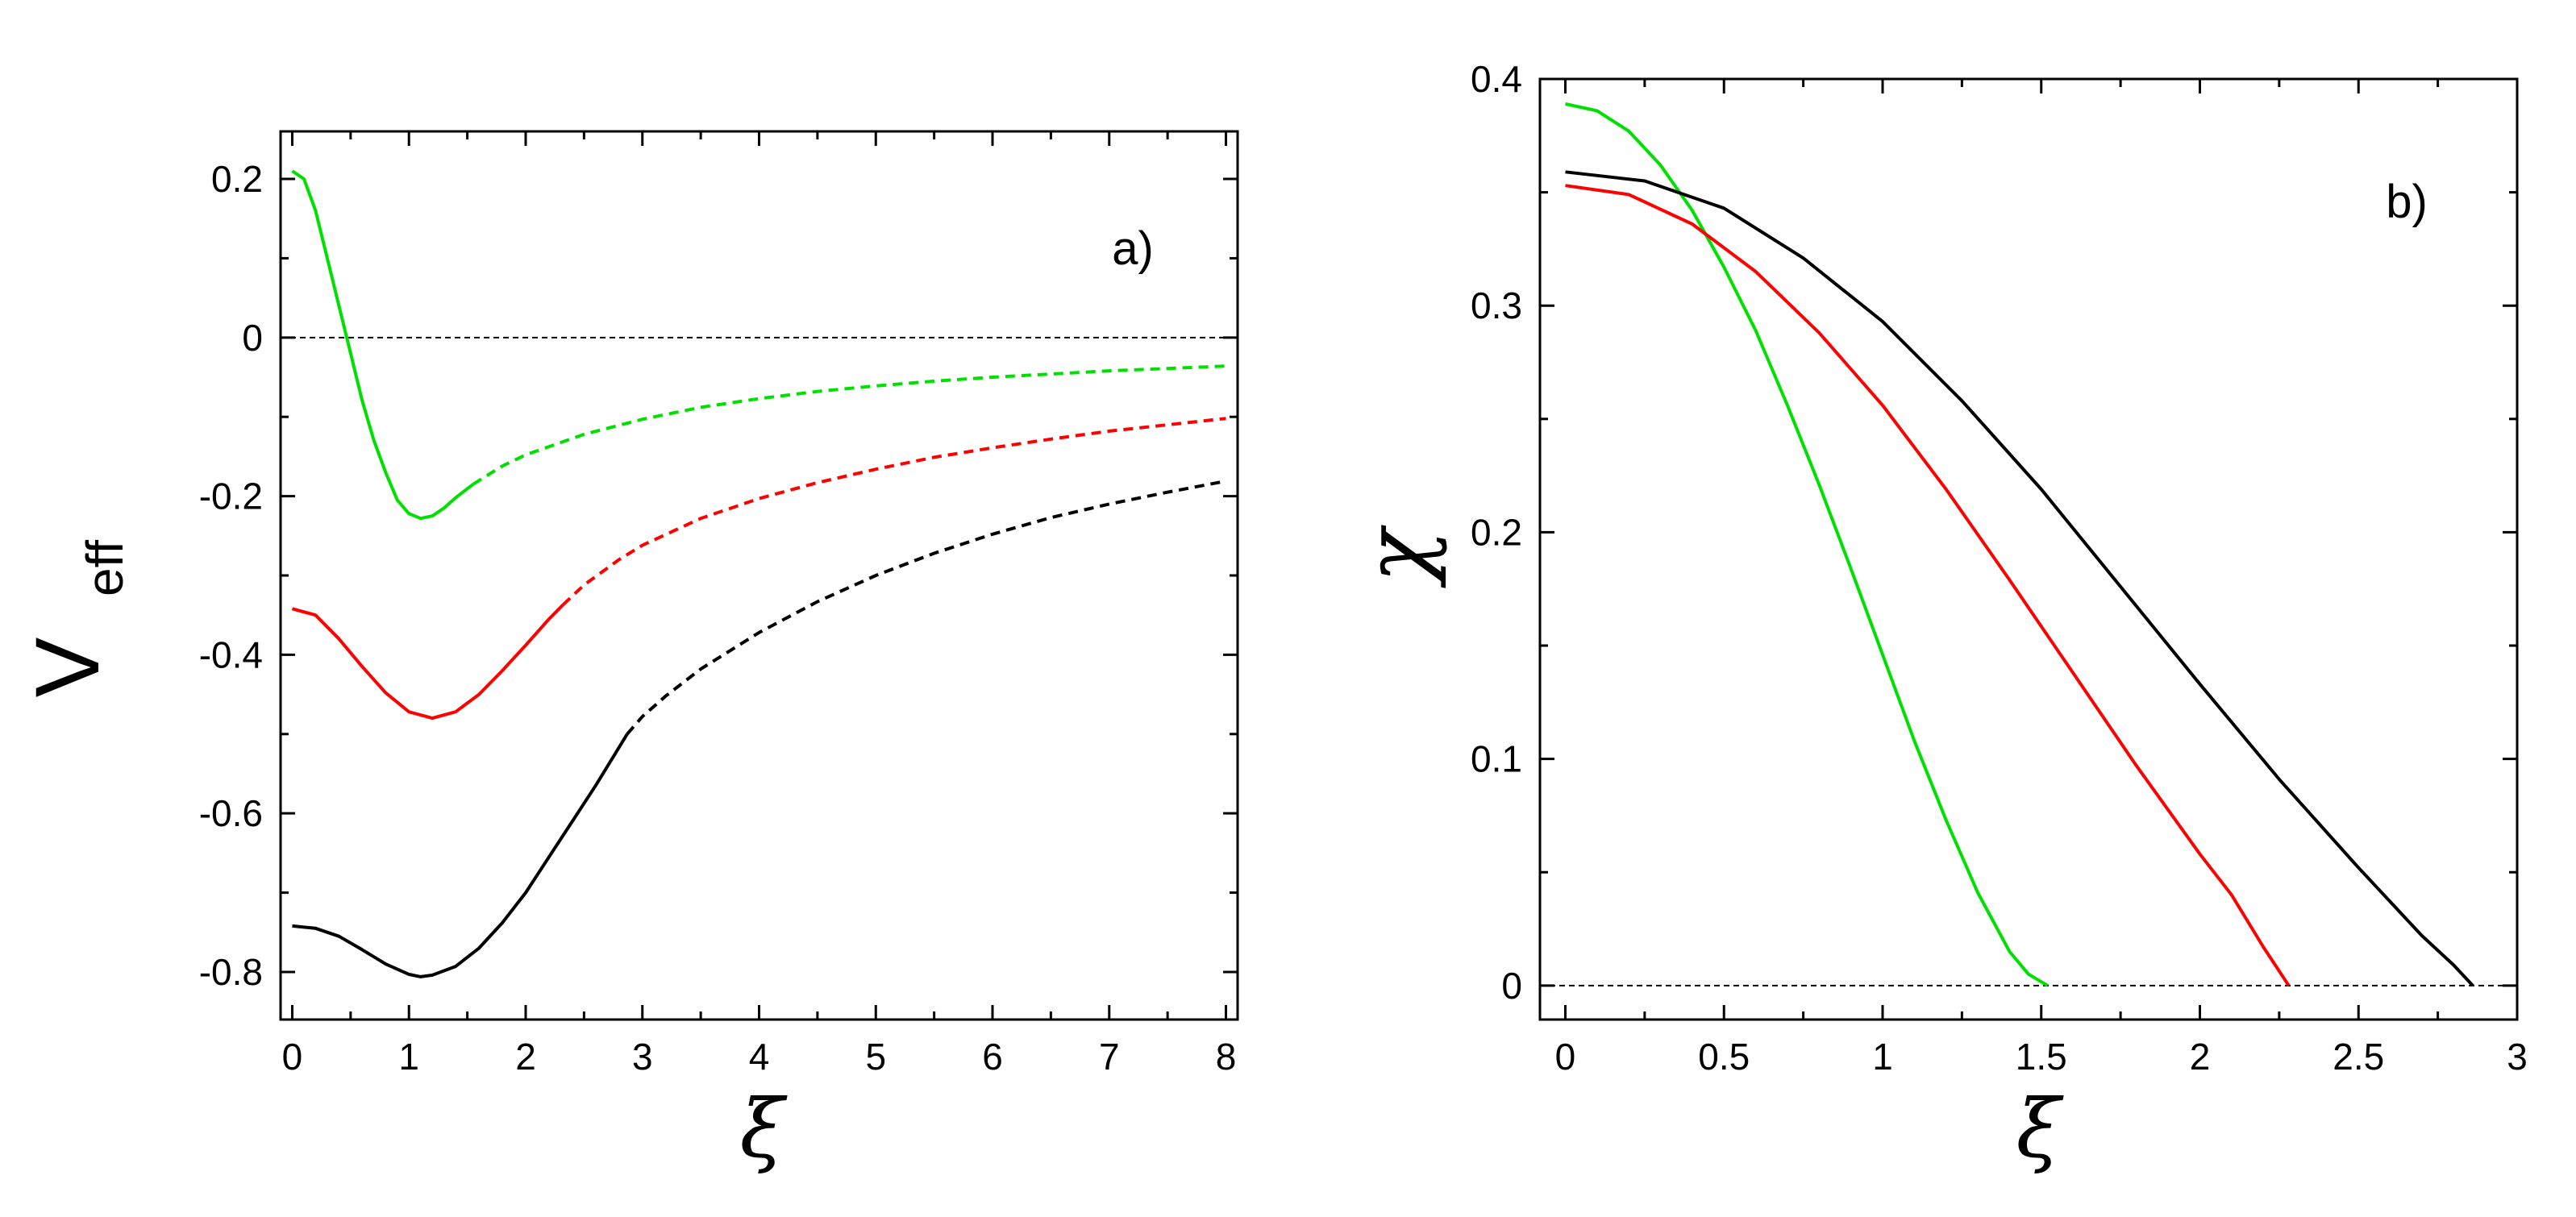 The height and width of the screenshot is (1217, 2576). Describe the element at coordinates (849, 425) in the screenshot. I see `panel-a-series-green-dashed` at that location.